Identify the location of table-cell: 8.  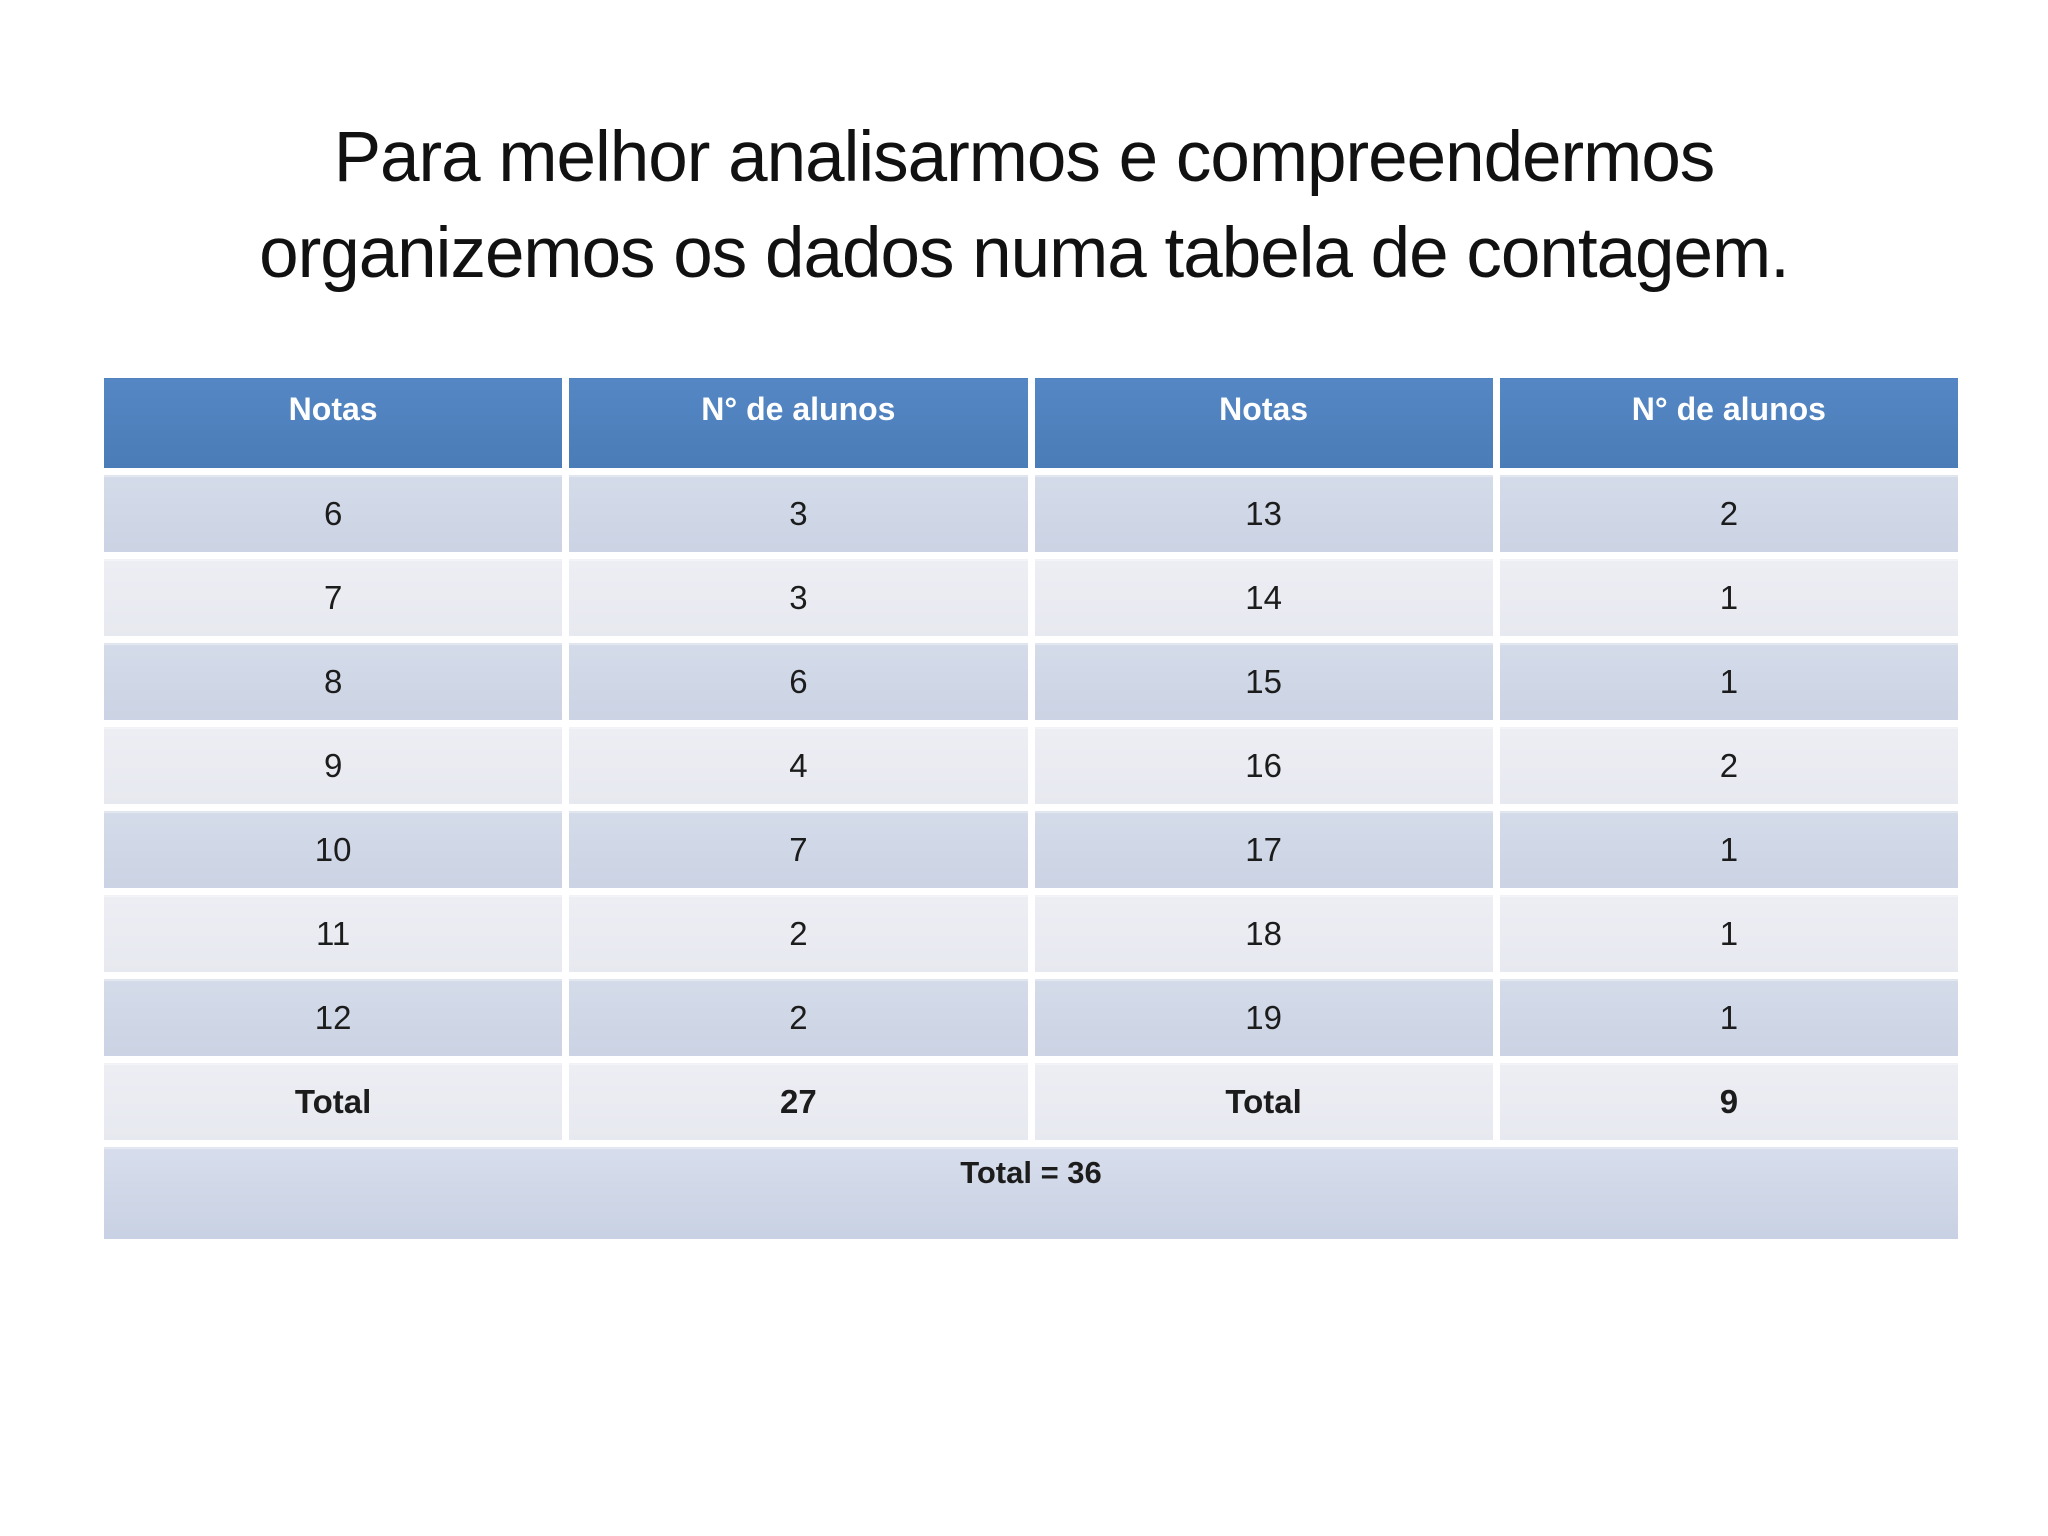
(333, 681).